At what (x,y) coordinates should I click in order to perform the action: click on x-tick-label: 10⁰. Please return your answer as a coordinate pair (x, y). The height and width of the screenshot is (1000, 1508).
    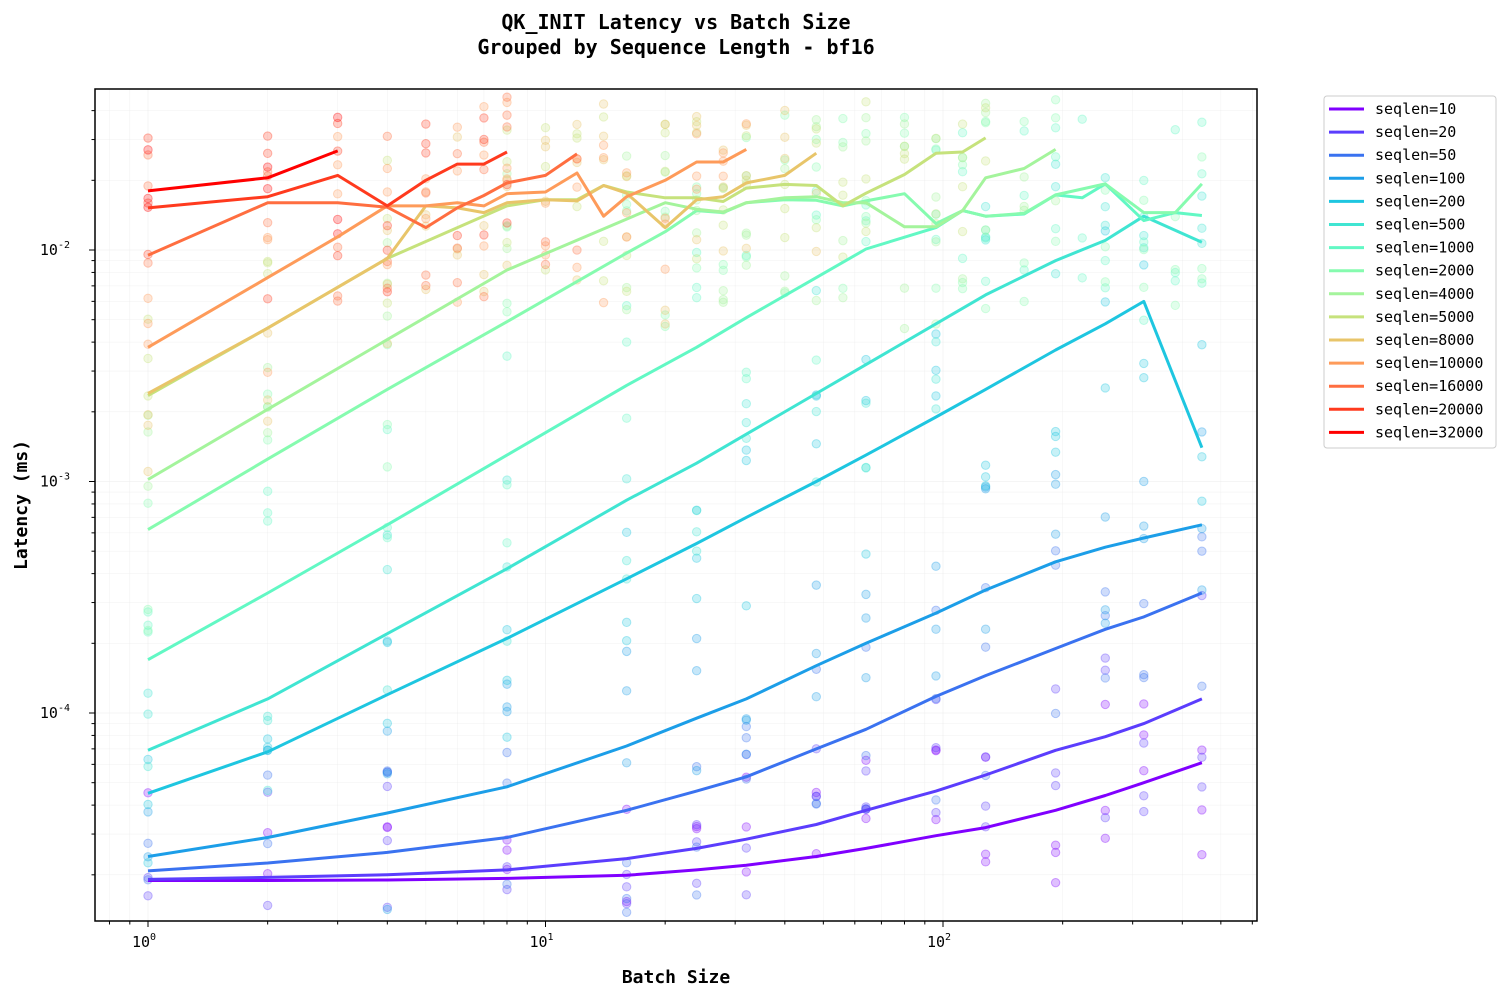
    Looking at the image, I should click on (144, 941).